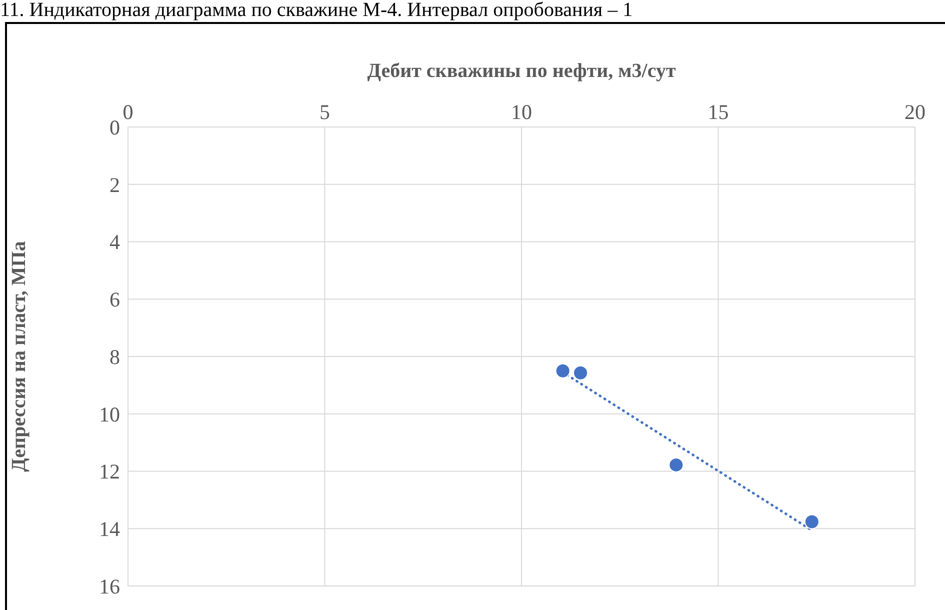  What do you see at coordinates (115, 242) in the screenshot?
I see `y-tick-label: 4` at bounding box center [115, 242].